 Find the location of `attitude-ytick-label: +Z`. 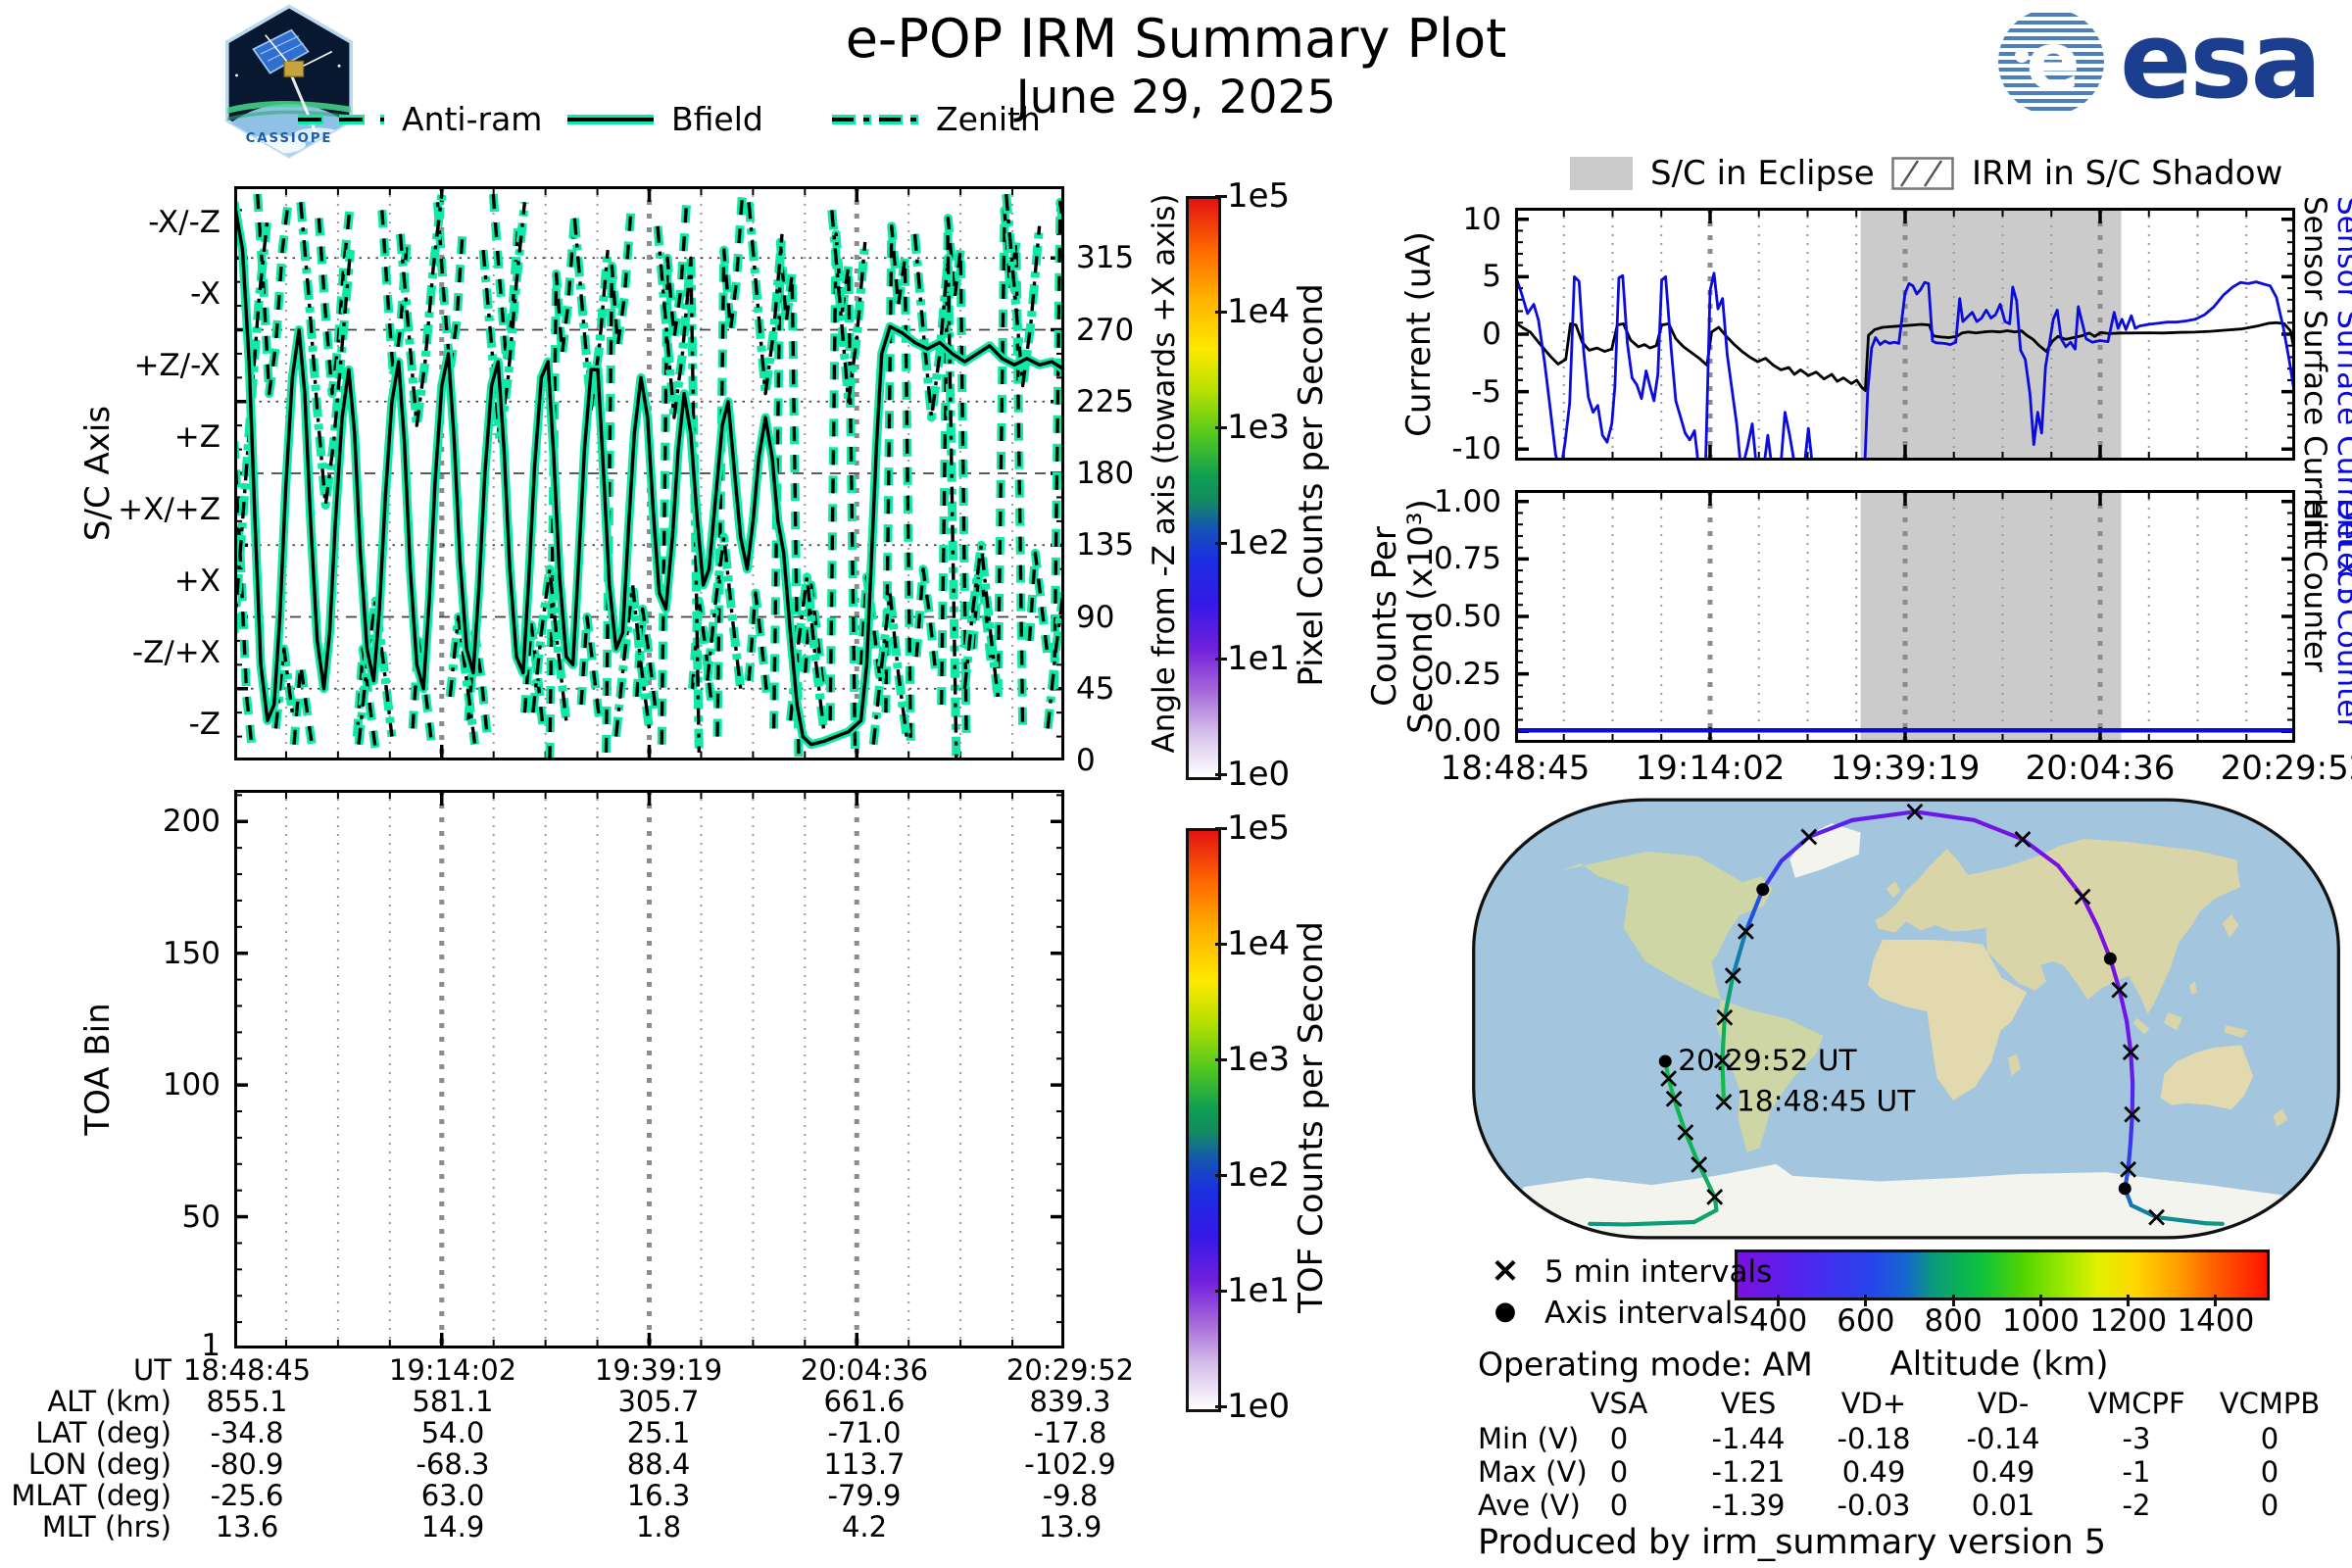

attitude-ytick-label: +Z is located at coordinates (196, 437).